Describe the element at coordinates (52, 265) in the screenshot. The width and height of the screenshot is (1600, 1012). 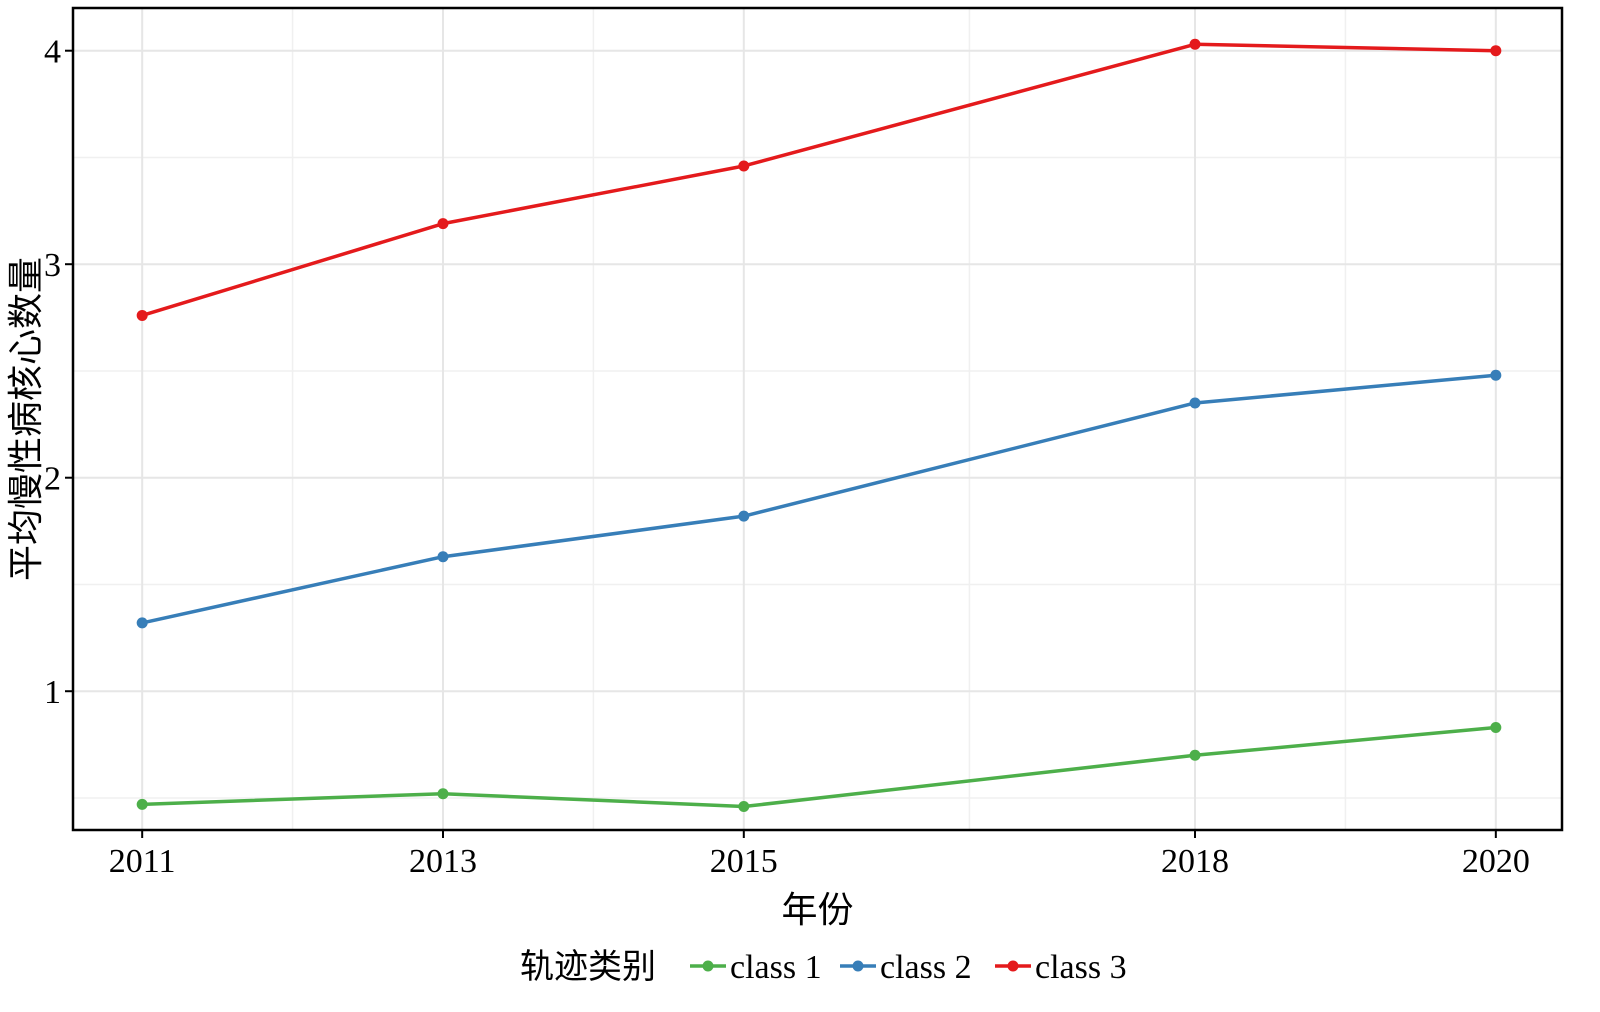
I see `y-tick-label: 3` at that location.